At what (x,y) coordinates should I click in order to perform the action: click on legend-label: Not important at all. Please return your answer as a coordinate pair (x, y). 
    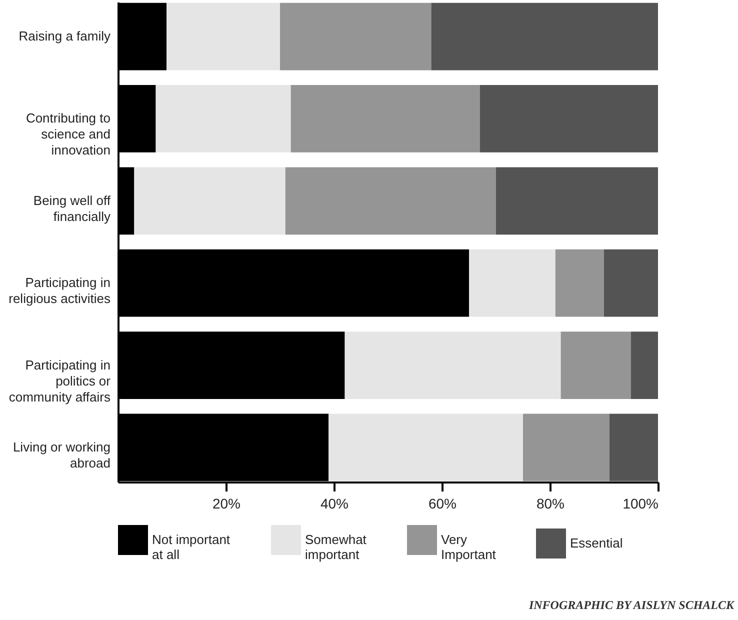
    Looking at the image, I should click on (191, 547).